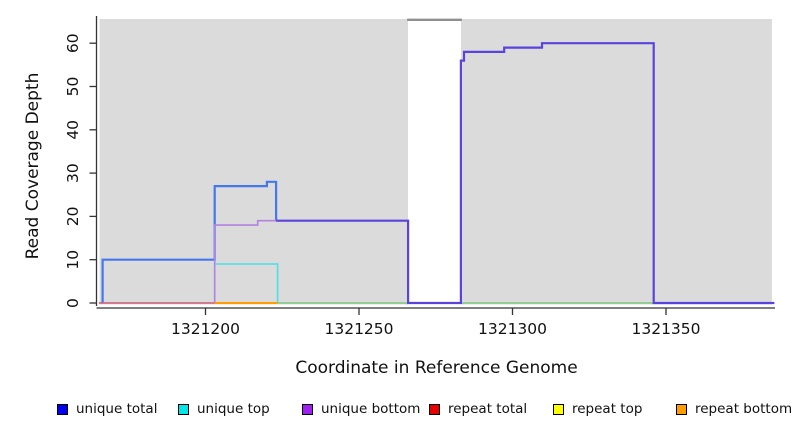 This screenshot has width=792, height=432. What do you see at coordinates (488, 409) in the screenshot?
I see `legend-label: repeat total` at bounding box center [488, 409].